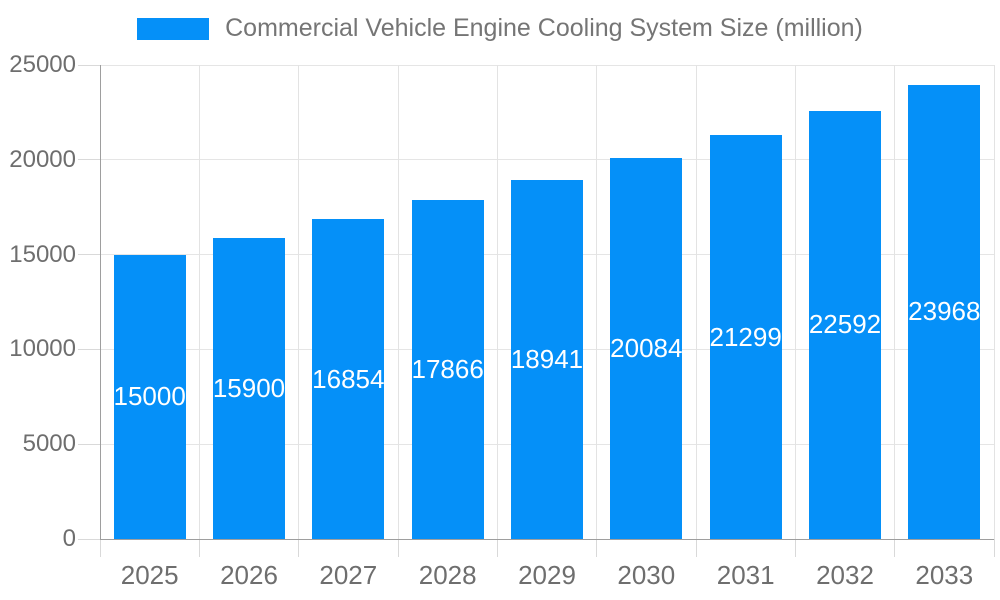 The height and width of the screenshot is (600, 1000). I want to click on bar-value-label: 18941, so click(547, 358).